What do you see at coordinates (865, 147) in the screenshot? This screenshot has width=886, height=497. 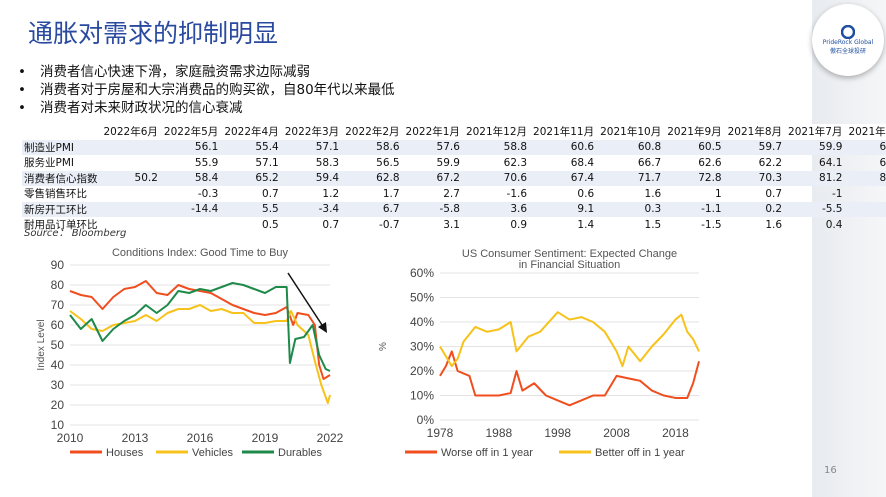 I see `table-cell: 60.9` at bounding box center [865, 147].